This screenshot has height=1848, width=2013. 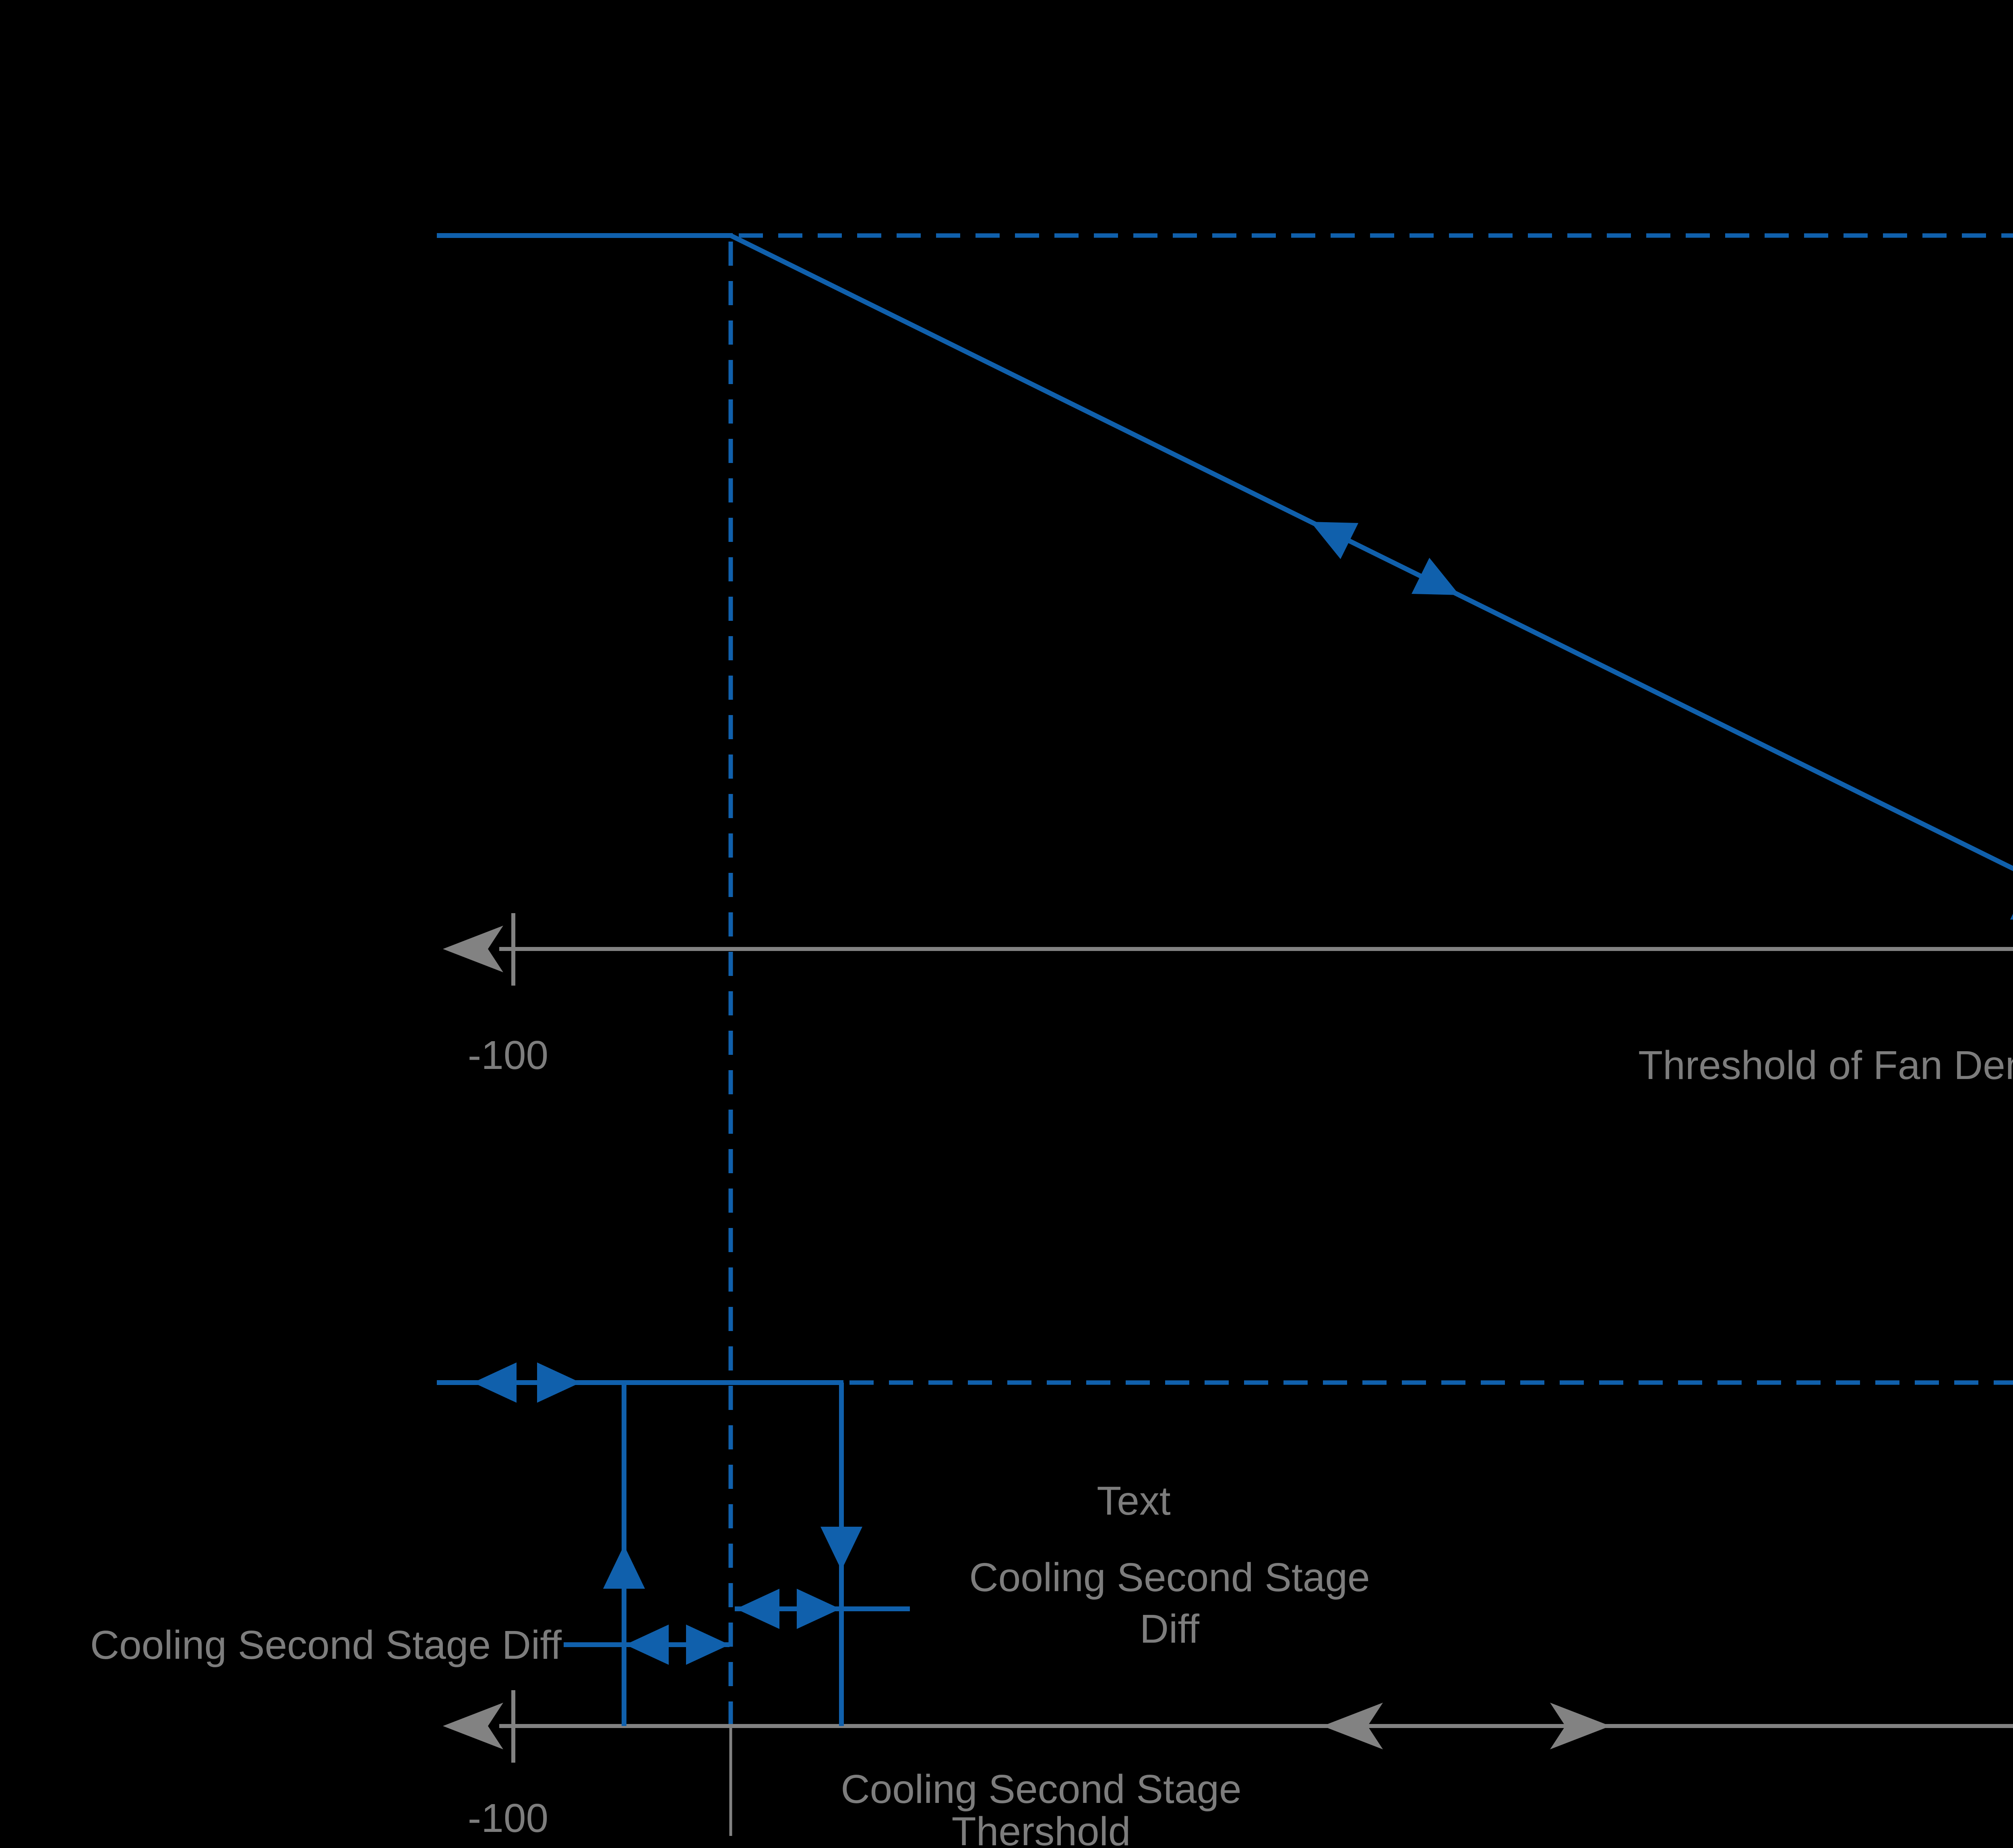 I want to click on bottom-x-tick-neg100-label: -100, so click(x=508, y=1818).